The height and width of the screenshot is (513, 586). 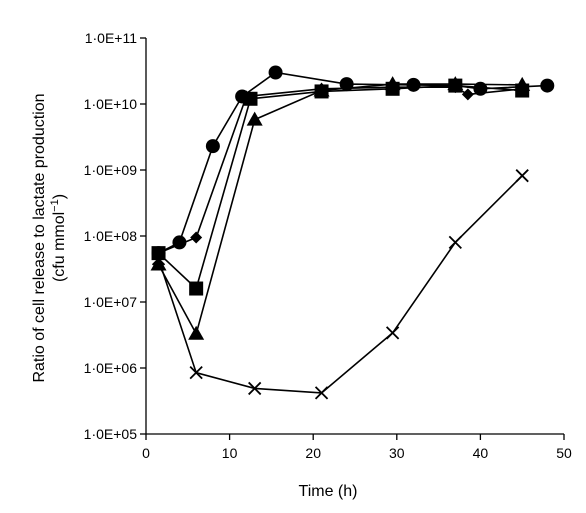 I want to click on y-tick-label: 1·0E+07, so click(x=111, y=302).